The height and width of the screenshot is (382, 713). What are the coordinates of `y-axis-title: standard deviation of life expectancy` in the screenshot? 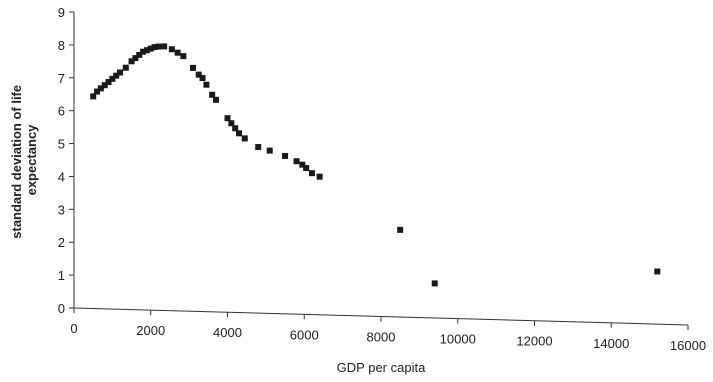 It's located at (24, 159).